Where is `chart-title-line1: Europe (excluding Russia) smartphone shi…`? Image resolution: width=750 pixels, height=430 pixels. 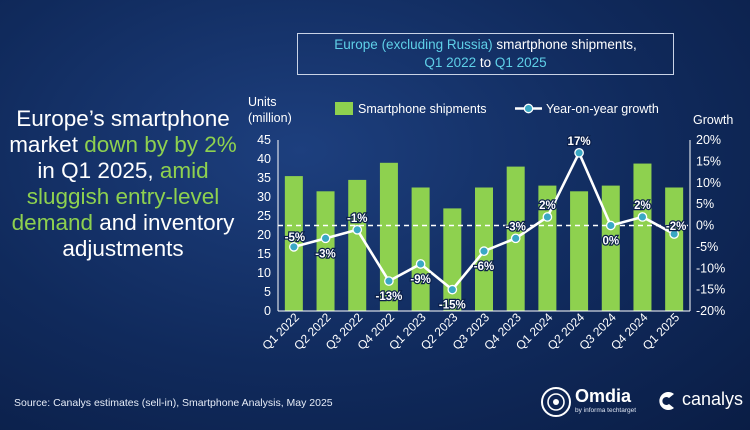 chart-title-line1: Europe (excluding Russia) smartphone shi… is located at coordinates (485, 45).